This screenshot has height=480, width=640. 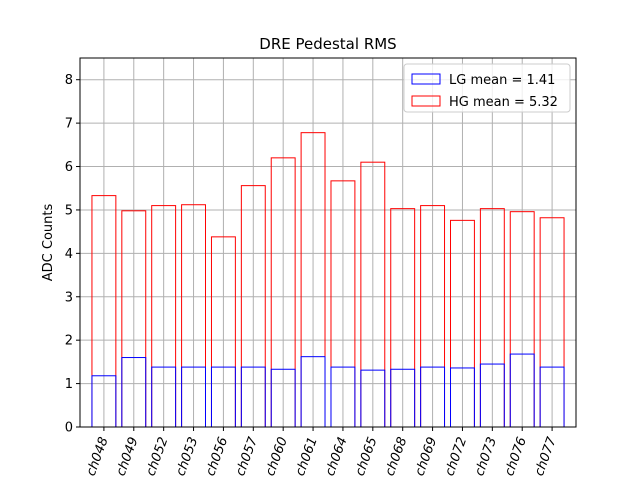 What do you see at coordinates (69, 167) in the screenshot?
I see `y-tick-label: 6` at bounding box center [69, 167].